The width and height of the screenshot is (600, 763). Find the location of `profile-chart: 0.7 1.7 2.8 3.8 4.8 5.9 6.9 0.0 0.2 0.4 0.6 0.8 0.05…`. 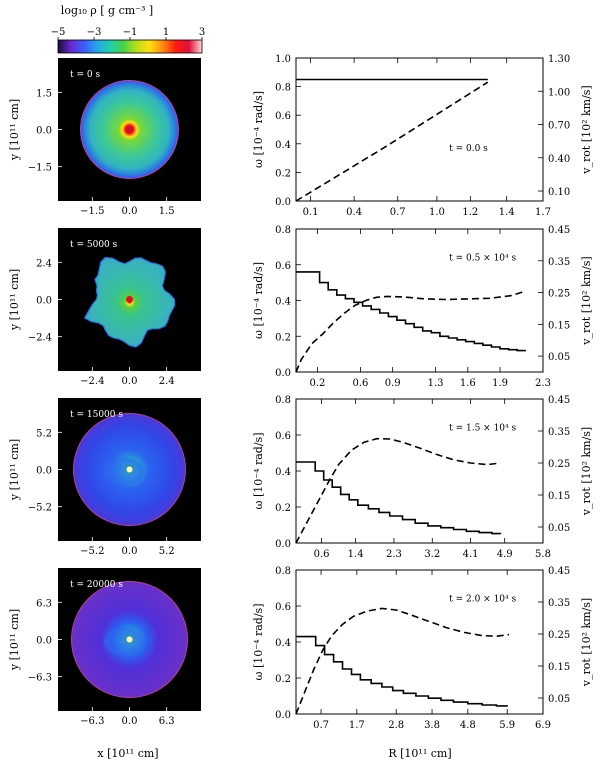

profile-chart: 0.7 1.7 2.8 3.8 4.8 5.9 6.9 0.0 0.2 0.4 0.6 0.8 0.05… is located at coordinates (422, 648).